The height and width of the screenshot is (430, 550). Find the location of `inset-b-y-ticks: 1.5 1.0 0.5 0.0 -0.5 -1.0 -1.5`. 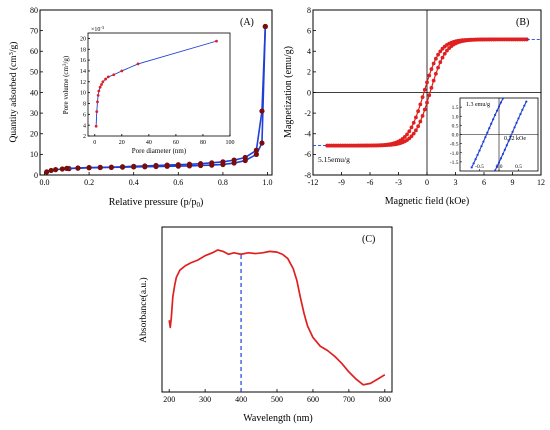

inset-b-y-ticks: 1.5 1.0 0.5 0.0 -0.5 -1.0 -1.5 is located at coordinates (456, 135).